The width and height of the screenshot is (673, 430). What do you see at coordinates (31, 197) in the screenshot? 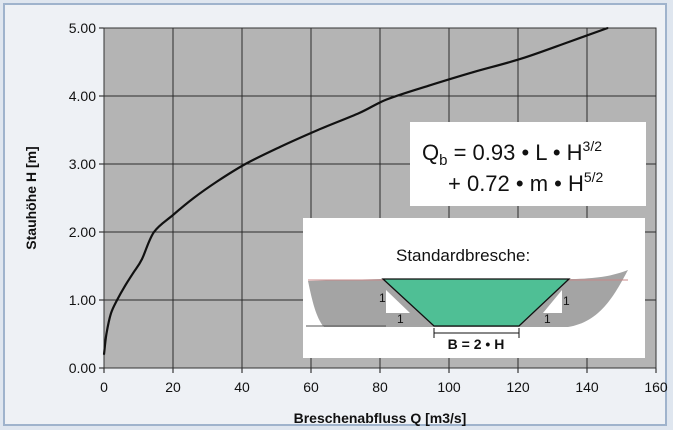
I see `y-axis-label: Stauhöhe H [m]` at bounding box center [31, 197].